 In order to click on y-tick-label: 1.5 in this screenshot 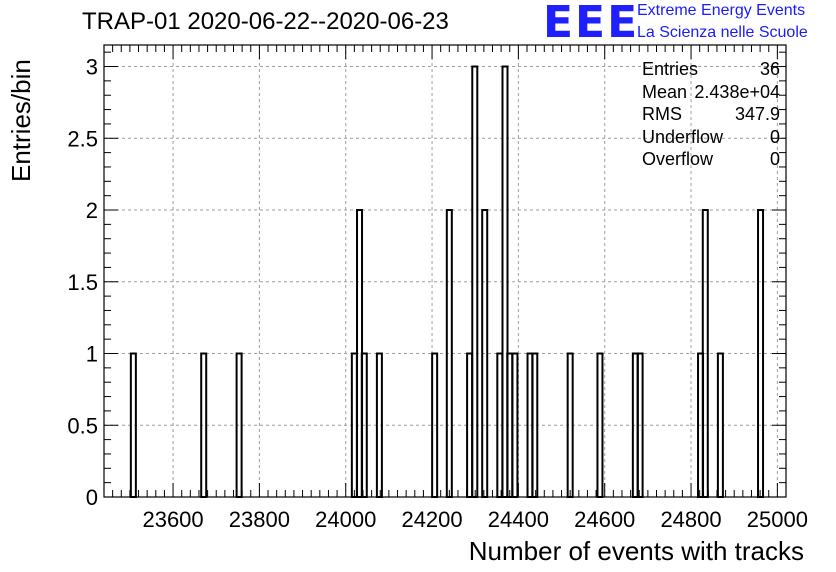, I will do `click(82, 282)`.